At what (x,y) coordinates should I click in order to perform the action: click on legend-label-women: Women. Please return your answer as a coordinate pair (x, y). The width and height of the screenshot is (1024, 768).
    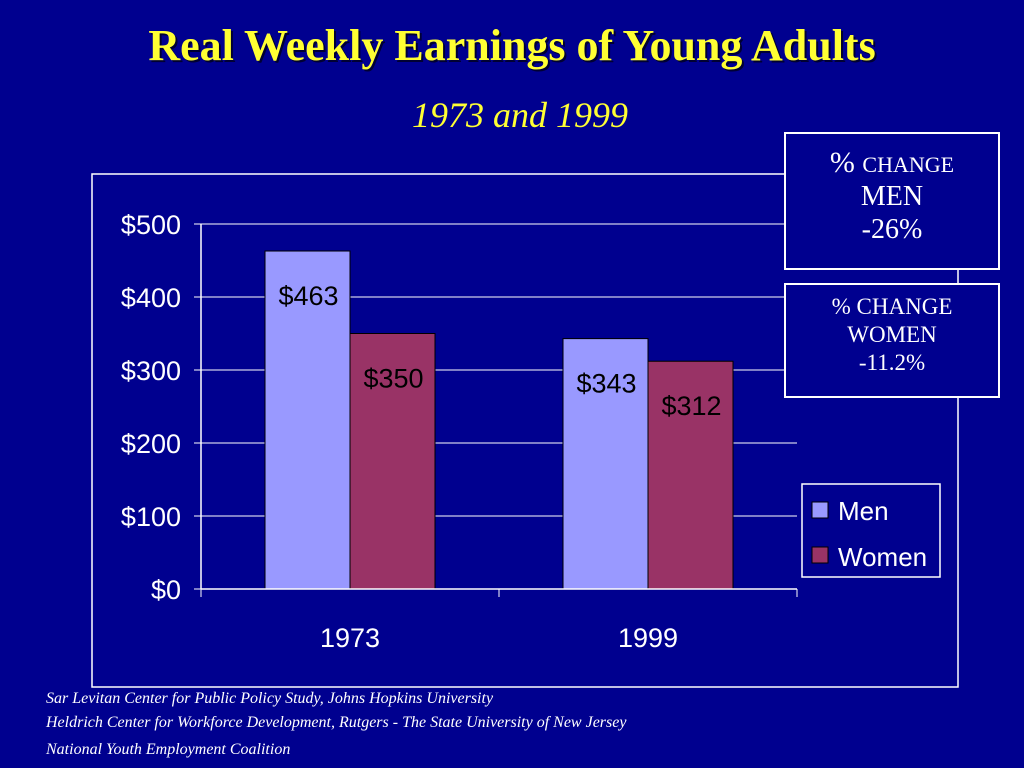
    Looking at the image, I should click on (882, 557).